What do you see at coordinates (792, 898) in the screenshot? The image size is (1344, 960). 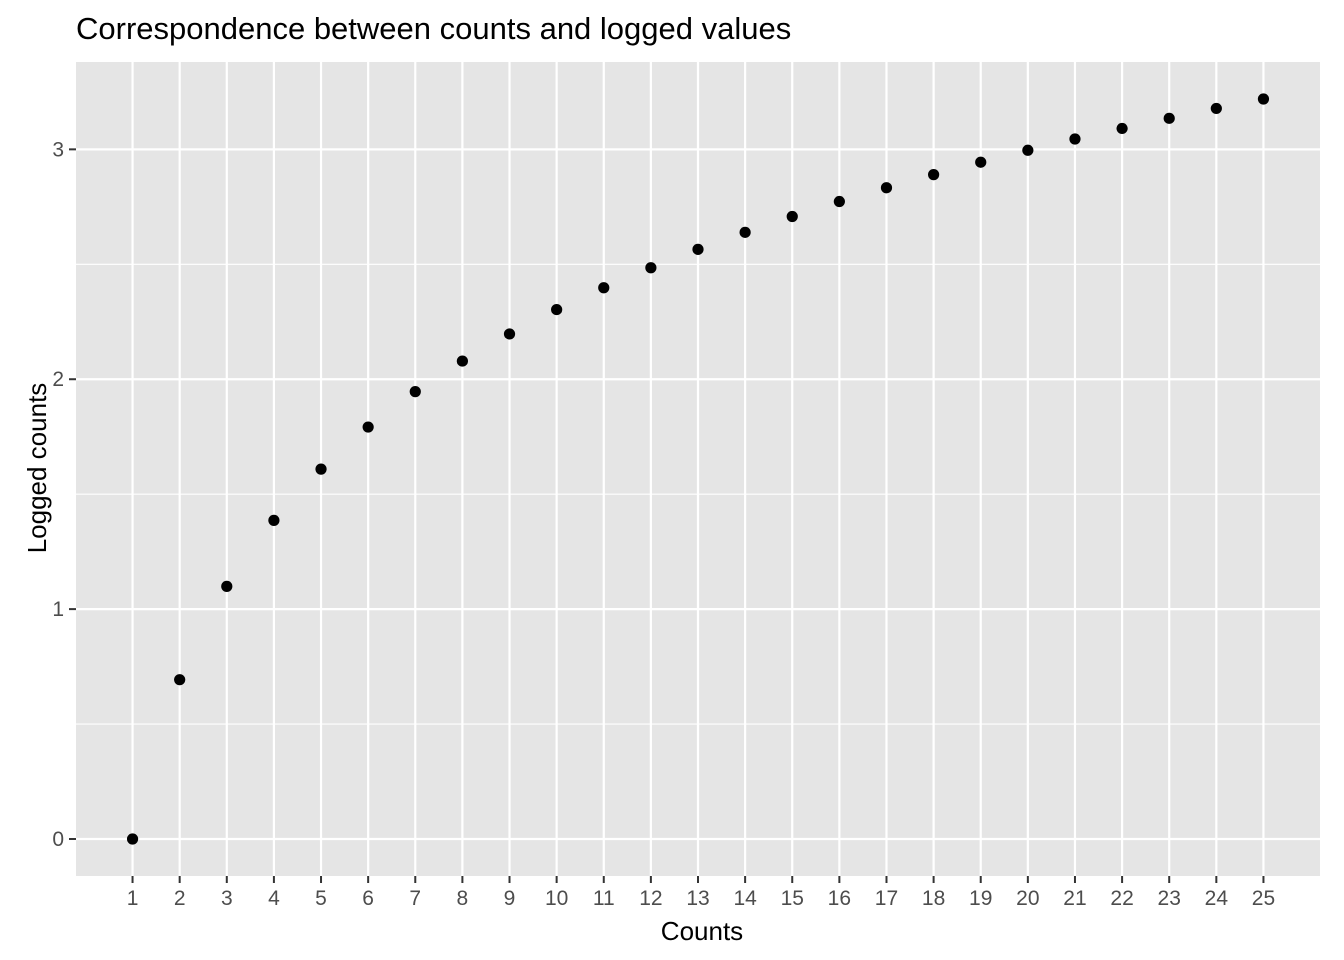 I see `x-tick-label: 15` at bounding box center [792, 898].